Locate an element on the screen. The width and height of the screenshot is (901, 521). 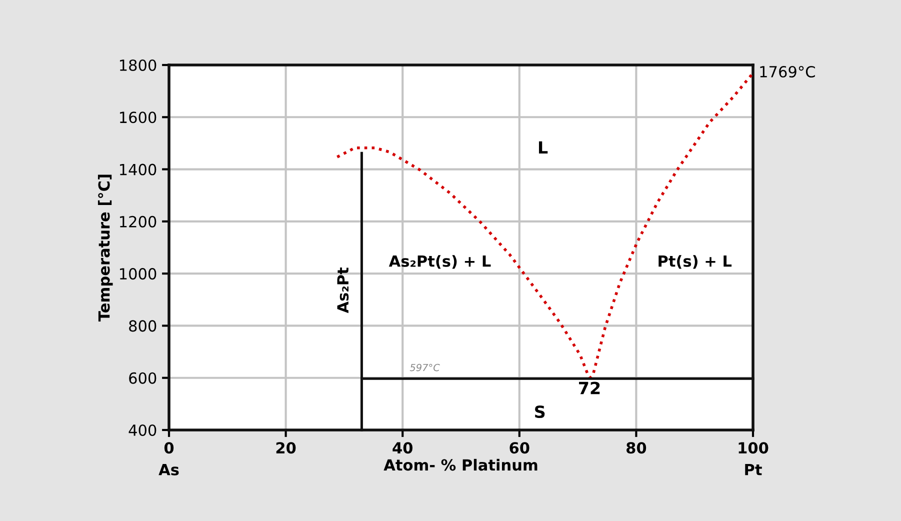
y-tick-label: 600 is located at coordinates (142, 378).